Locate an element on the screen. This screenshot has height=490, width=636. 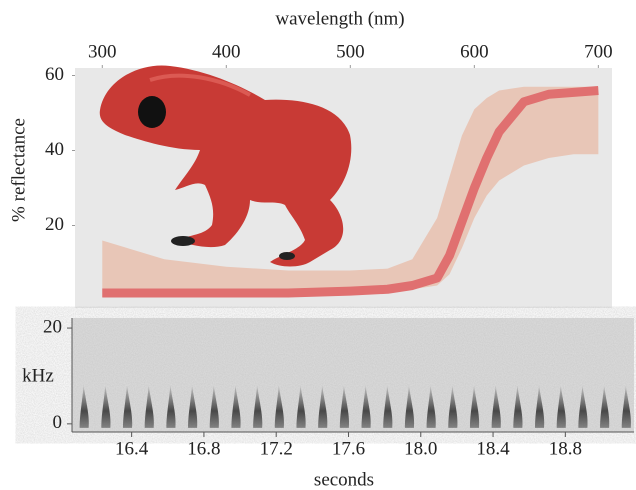
x-tick-label: 17.6 is located at coordinates (348, 448).